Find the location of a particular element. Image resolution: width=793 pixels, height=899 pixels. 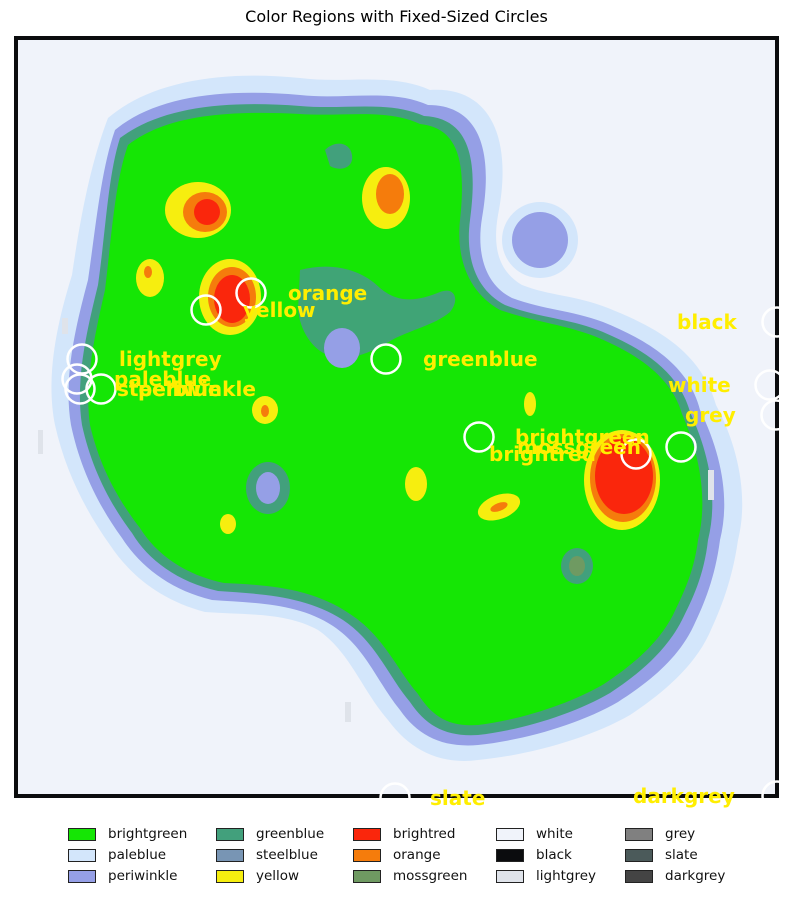

marker-circle-darkgrey is located at coordinates (777, 796).